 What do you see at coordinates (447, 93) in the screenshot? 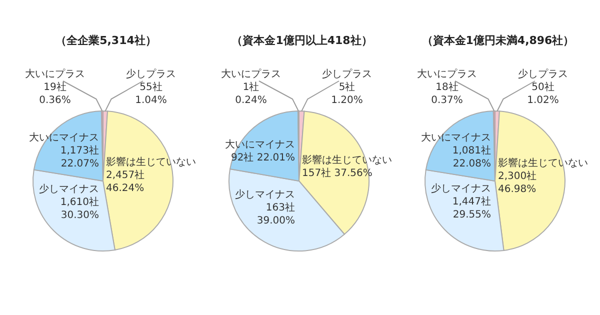
I see `data-label: 18社 0.37%` at bounding box center [447, 93].